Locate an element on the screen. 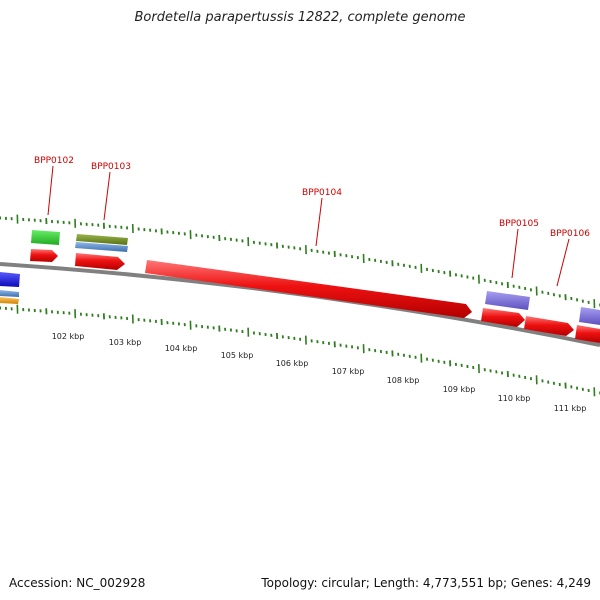 The width and height of the screenshot is (600, 600). gene-green-feature is located at coordinates (45, 237).